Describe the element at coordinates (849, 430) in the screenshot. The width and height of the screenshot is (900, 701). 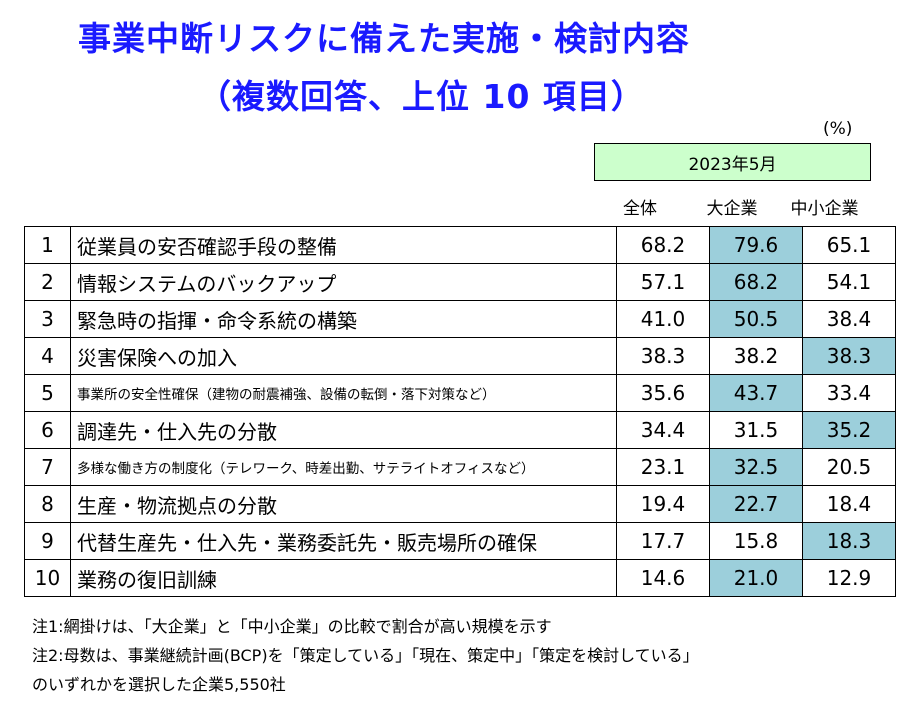
I see `value-sme-cell: 35.2` at that location.